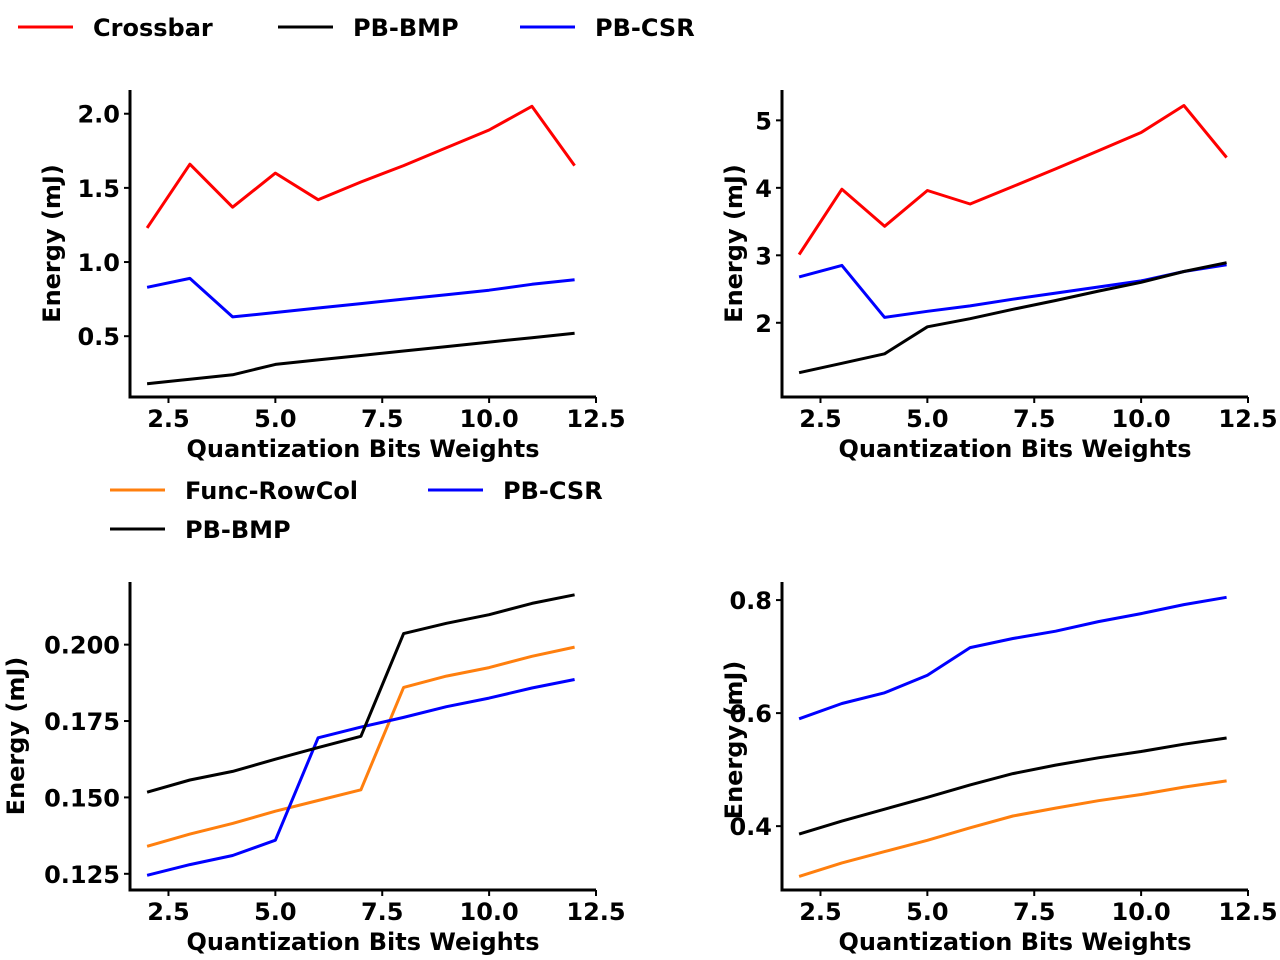  Describe the element at coordinates (763, 121) in the screenshot. I see `y-tick-label: 5` at that location.